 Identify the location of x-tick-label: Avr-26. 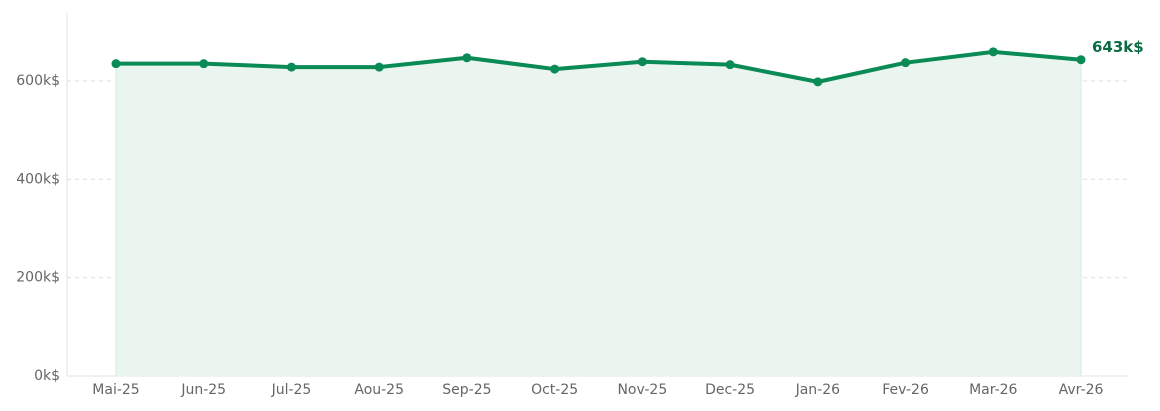
(1081, 390).